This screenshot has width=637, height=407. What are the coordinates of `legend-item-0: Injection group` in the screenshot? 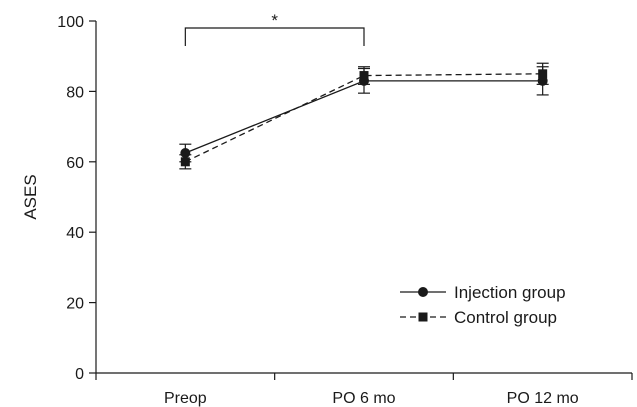 It's located at (483, 292).